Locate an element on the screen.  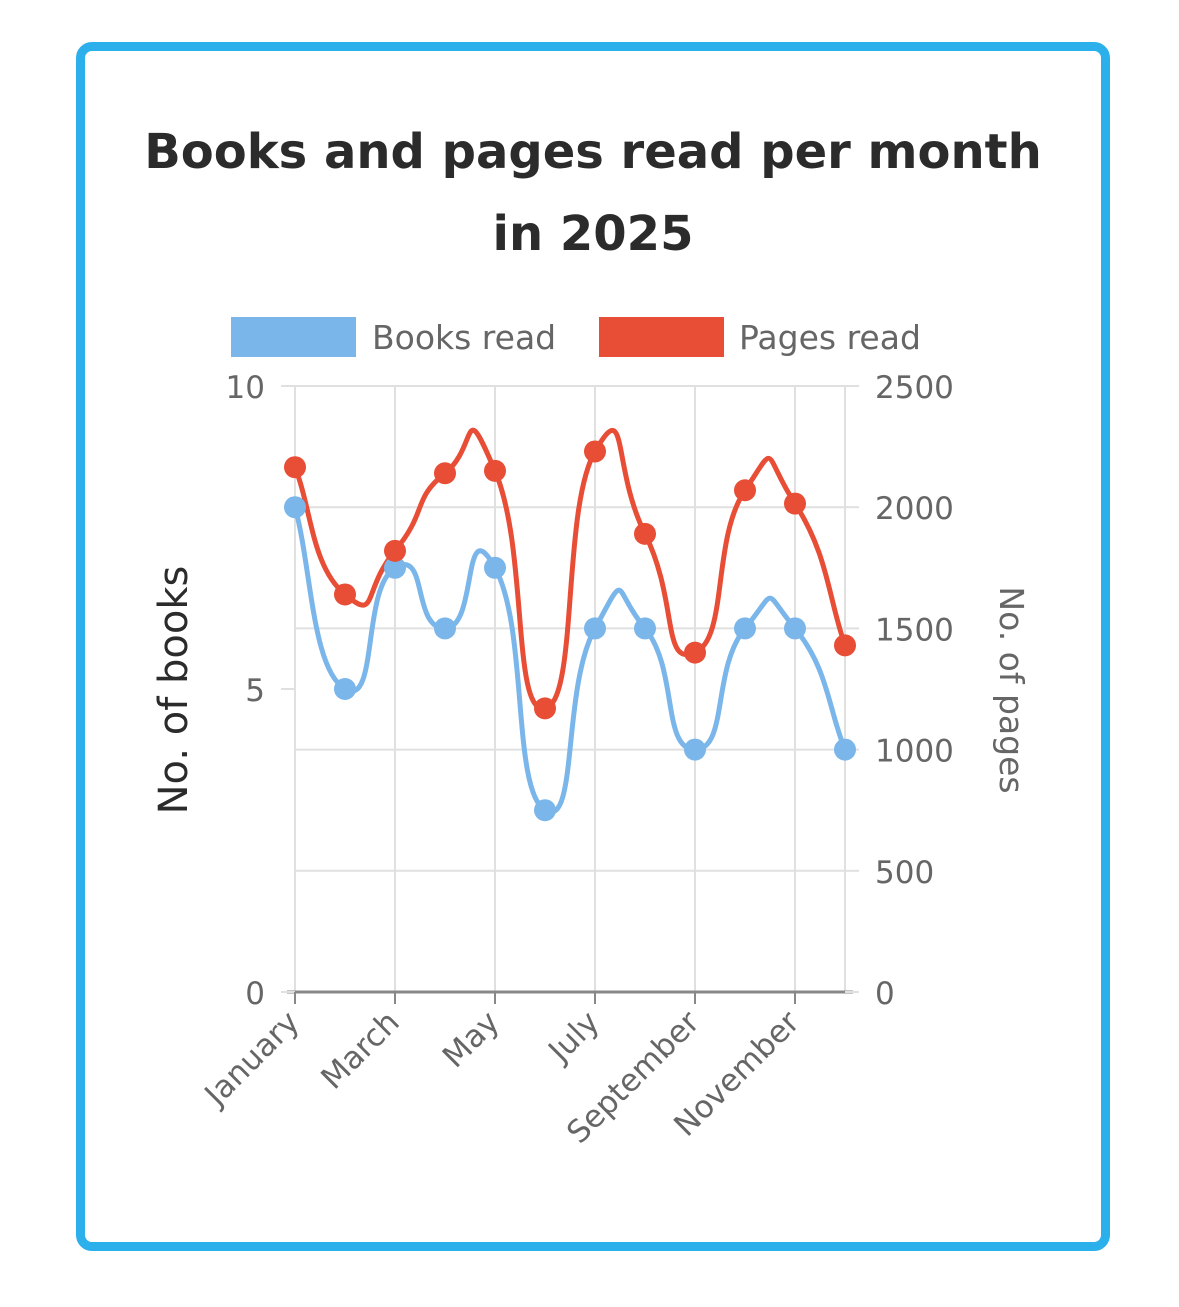
legend-swatch-books is located at coordinates (293, 337).